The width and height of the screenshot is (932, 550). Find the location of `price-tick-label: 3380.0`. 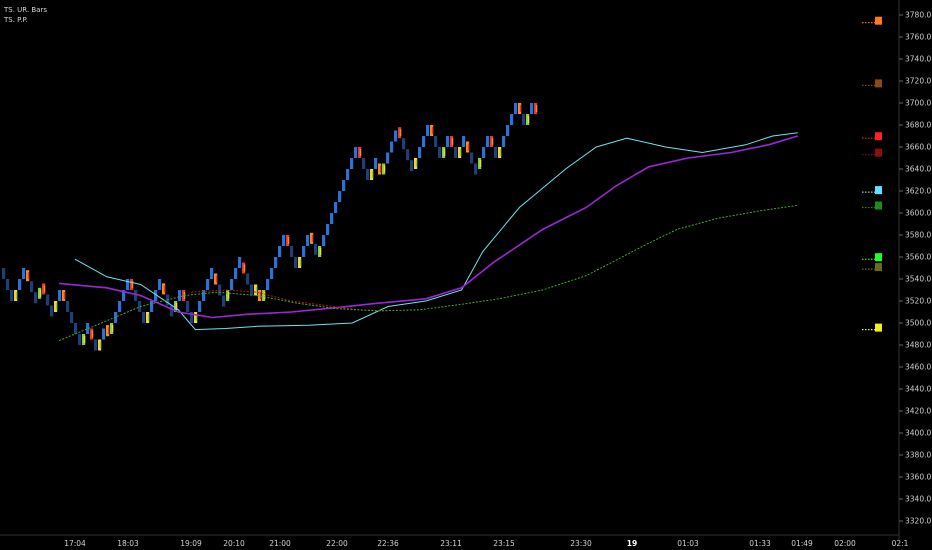

price-tick-label: 3380.0 is located at coordinates (918, 455).